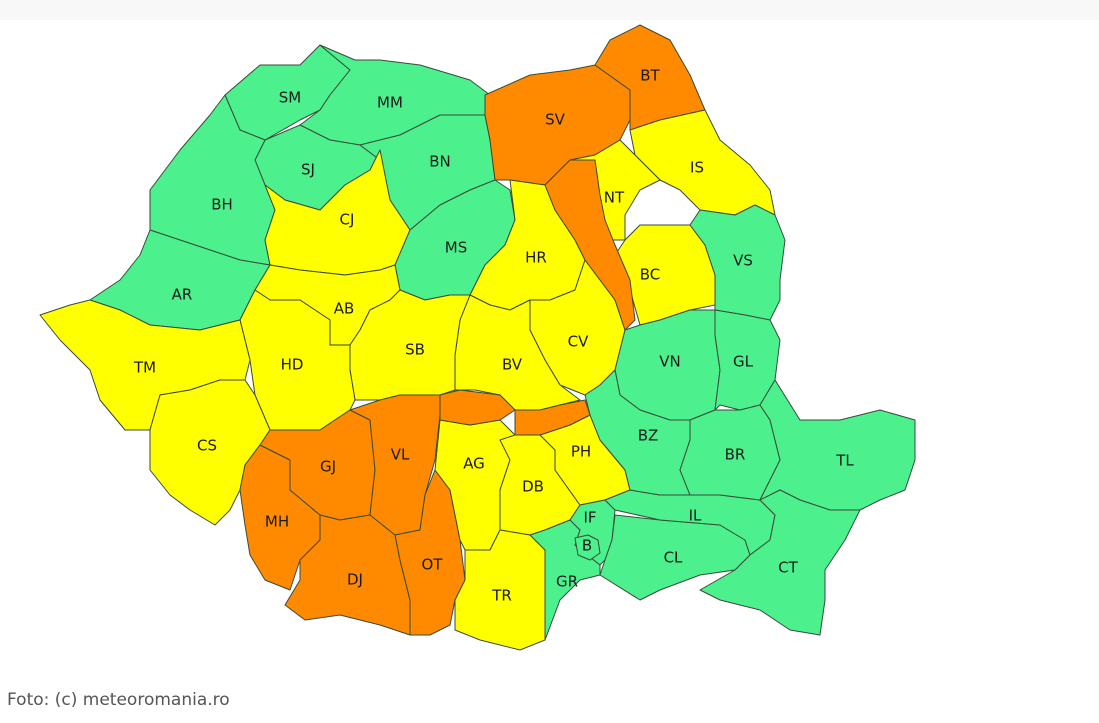 The image size is (1099, 723). Describe the element at coordinates (292, 365) in the screenshot. I see `county-label-hd: HD` at that location.